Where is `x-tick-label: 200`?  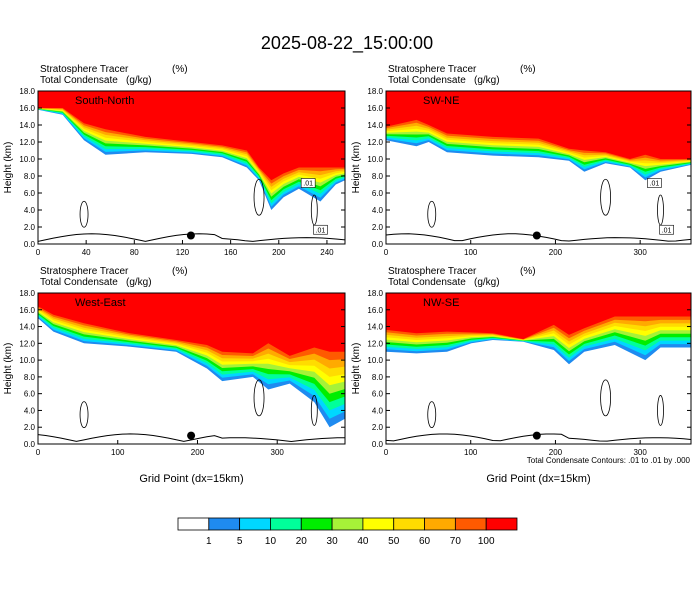 x-tick-label: 200 is located at coordinates (556, 252).